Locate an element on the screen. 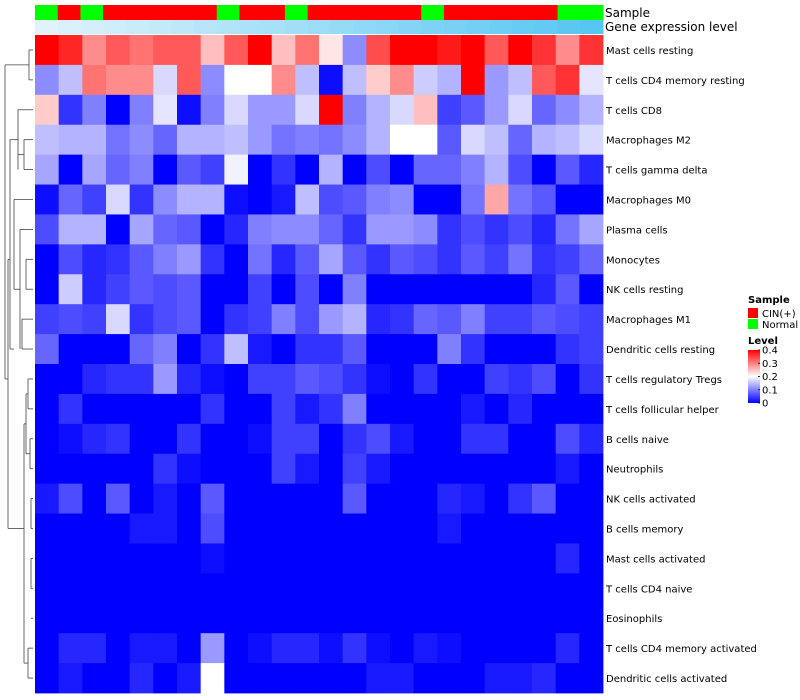 This screenshot has width=800, height=700. legend-level-tick-label: 0 is located at coordinates (765, 404).